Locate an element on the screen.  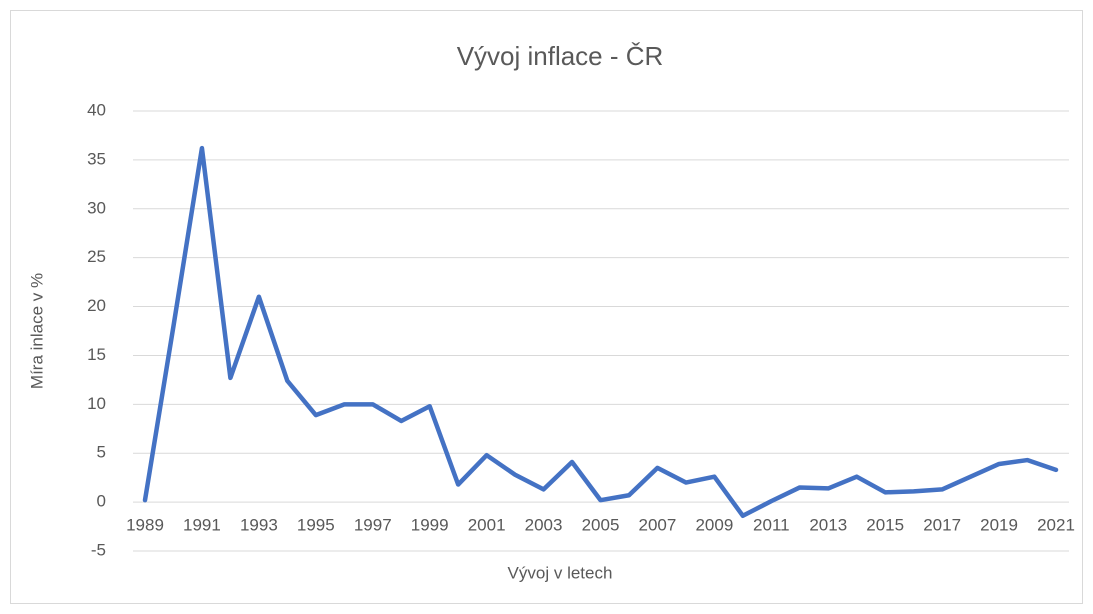
x-tick-label: 2013 is located at coordinates (828, 525).